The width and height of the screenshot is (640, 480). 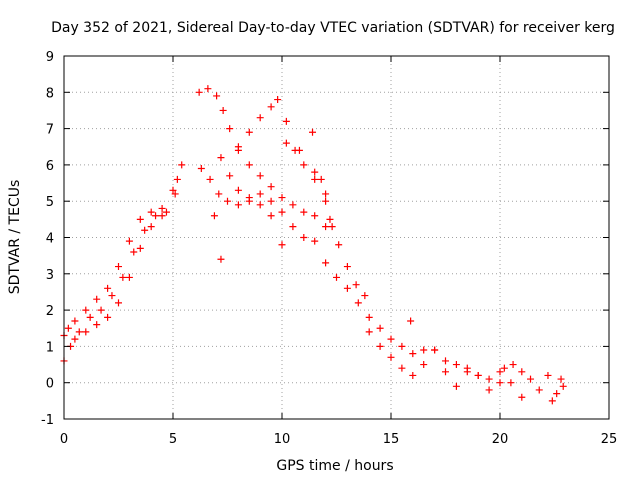 I want to click on y-tick-label: 1, so click(x=50, y=347).